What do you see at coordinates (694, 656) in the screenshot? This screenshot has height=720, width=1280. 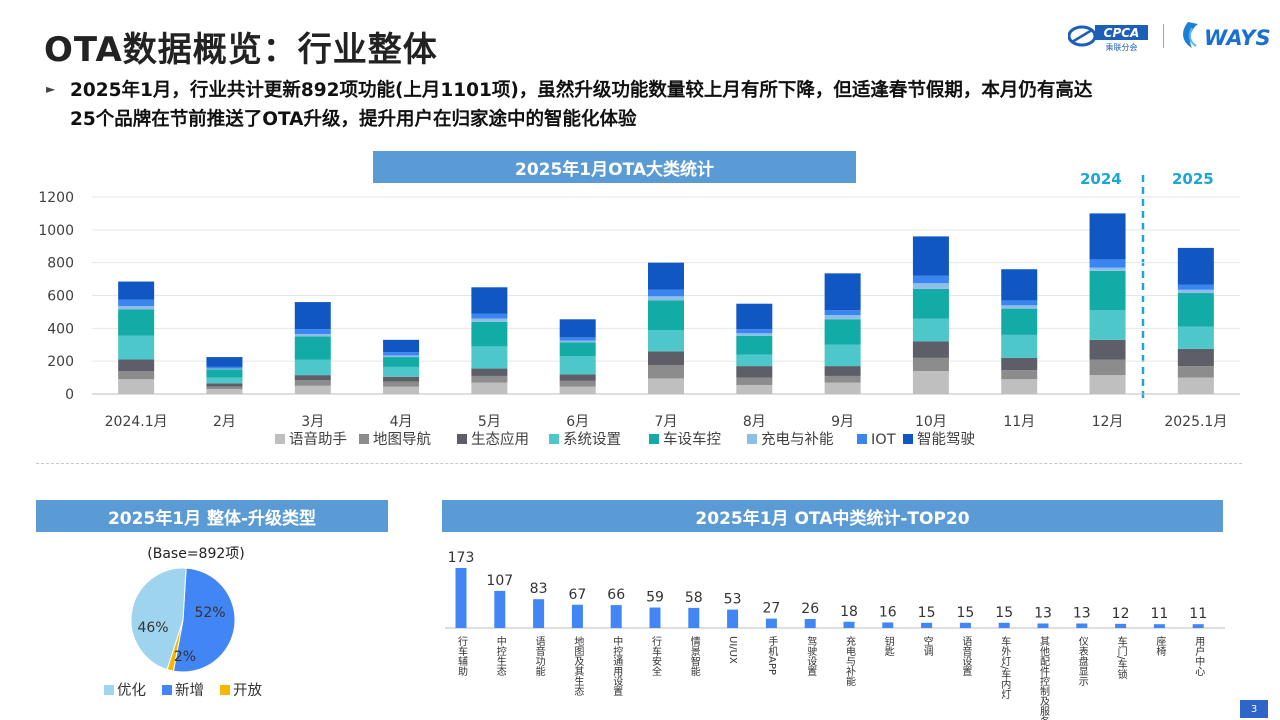 I see `top20-category-label: 情景智能` at bounding box center [694, 656].